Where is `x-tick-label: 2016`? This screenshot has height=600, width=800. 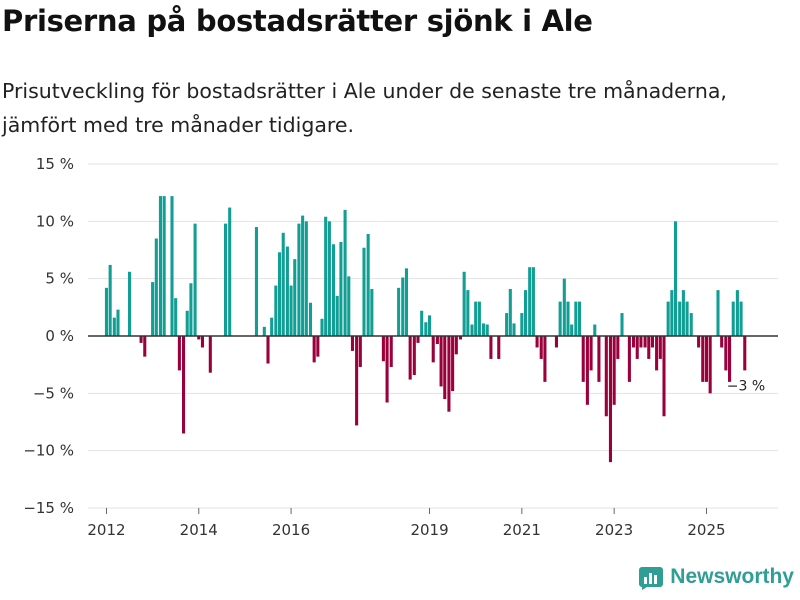 x-tick-label: 2016 is located at coordinates (291, 530).